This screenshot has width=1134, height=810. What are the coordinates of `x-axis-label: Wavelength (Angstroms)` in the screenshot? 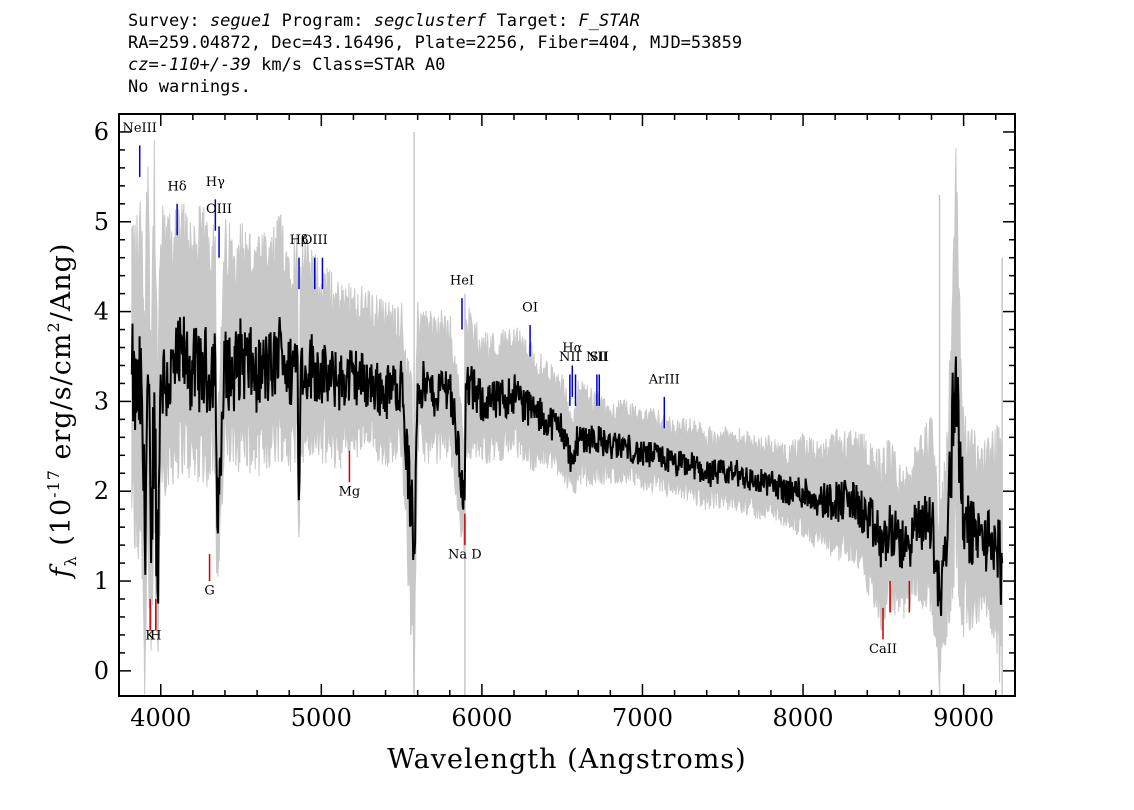 It's located at (566, 759).